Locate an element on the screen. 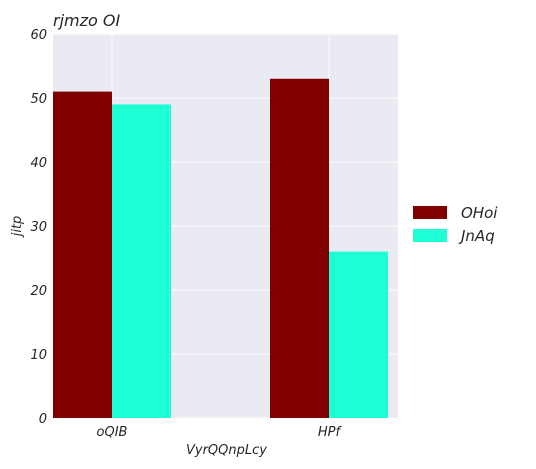 Image resolution: width=536 pixels, height=469 pixels. legend-label-ohoi: OHoi is located at coordinates (479, 213).